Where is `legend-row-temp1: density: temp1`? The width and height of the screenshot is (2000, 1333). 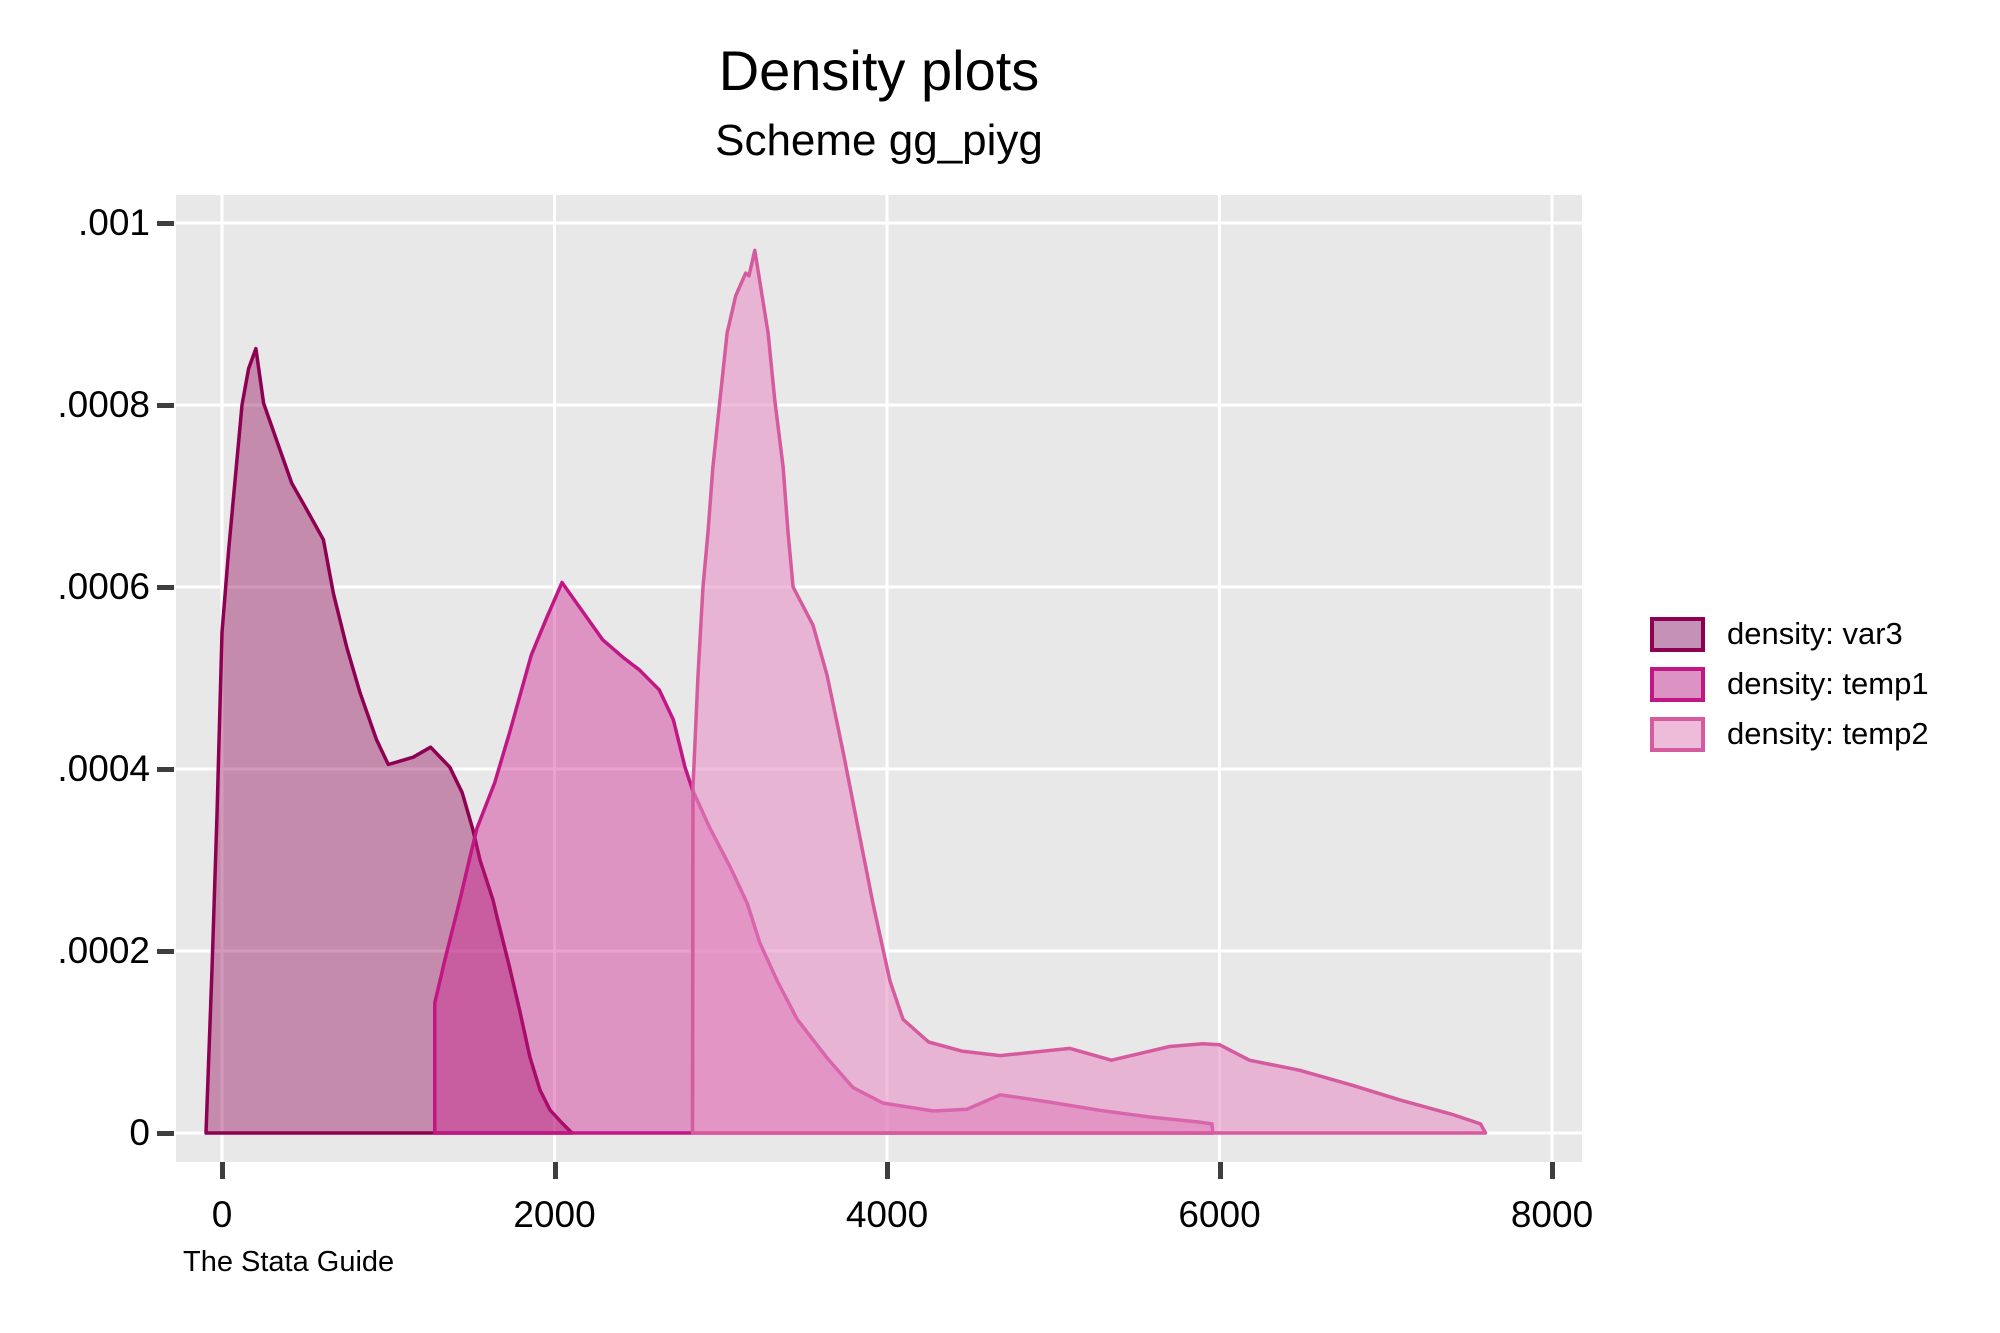
legend-row-temp1: density: temp1 is located at coordinates (1789, 684).